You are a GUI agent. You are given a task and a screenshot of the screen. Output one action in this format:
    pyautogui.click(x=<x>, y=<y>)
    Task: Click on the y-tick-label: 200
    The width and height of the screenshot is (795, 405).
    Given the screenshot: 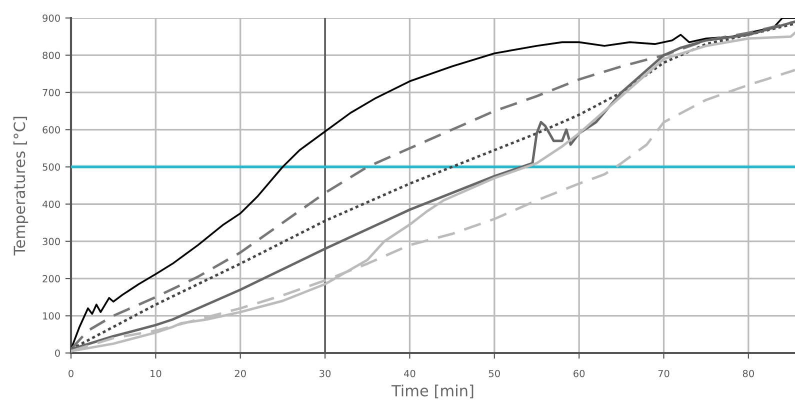 What is the action you would take?
    pyautogui.click(x=51, y=278)
    